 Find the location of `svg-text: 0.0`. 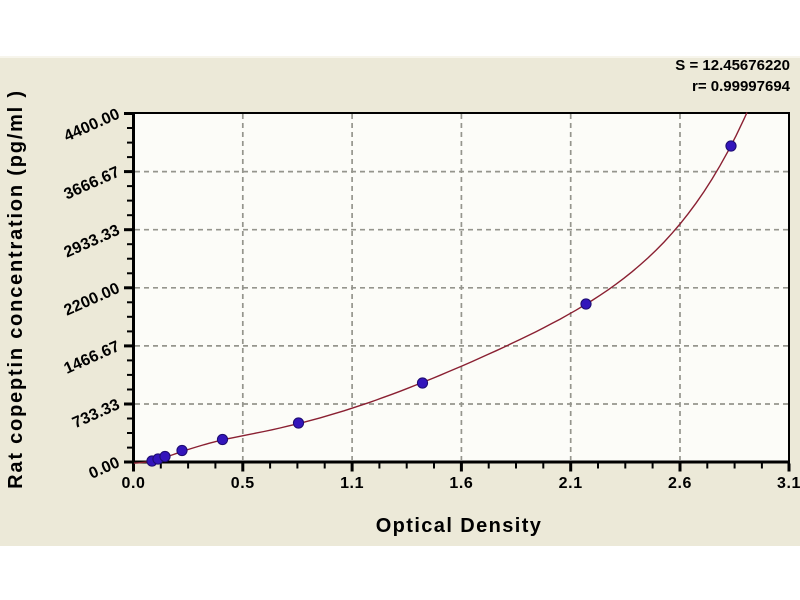

svg-text: 0.0 is located at coordinates (133, 483).